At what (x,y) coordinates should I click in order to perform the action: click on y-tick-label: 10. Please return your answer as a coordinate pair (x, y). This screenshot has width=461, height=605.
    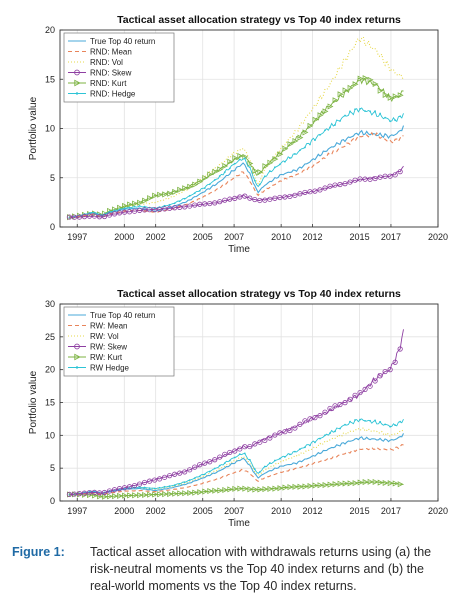
    Looking at the image, I should click on (50, 435).